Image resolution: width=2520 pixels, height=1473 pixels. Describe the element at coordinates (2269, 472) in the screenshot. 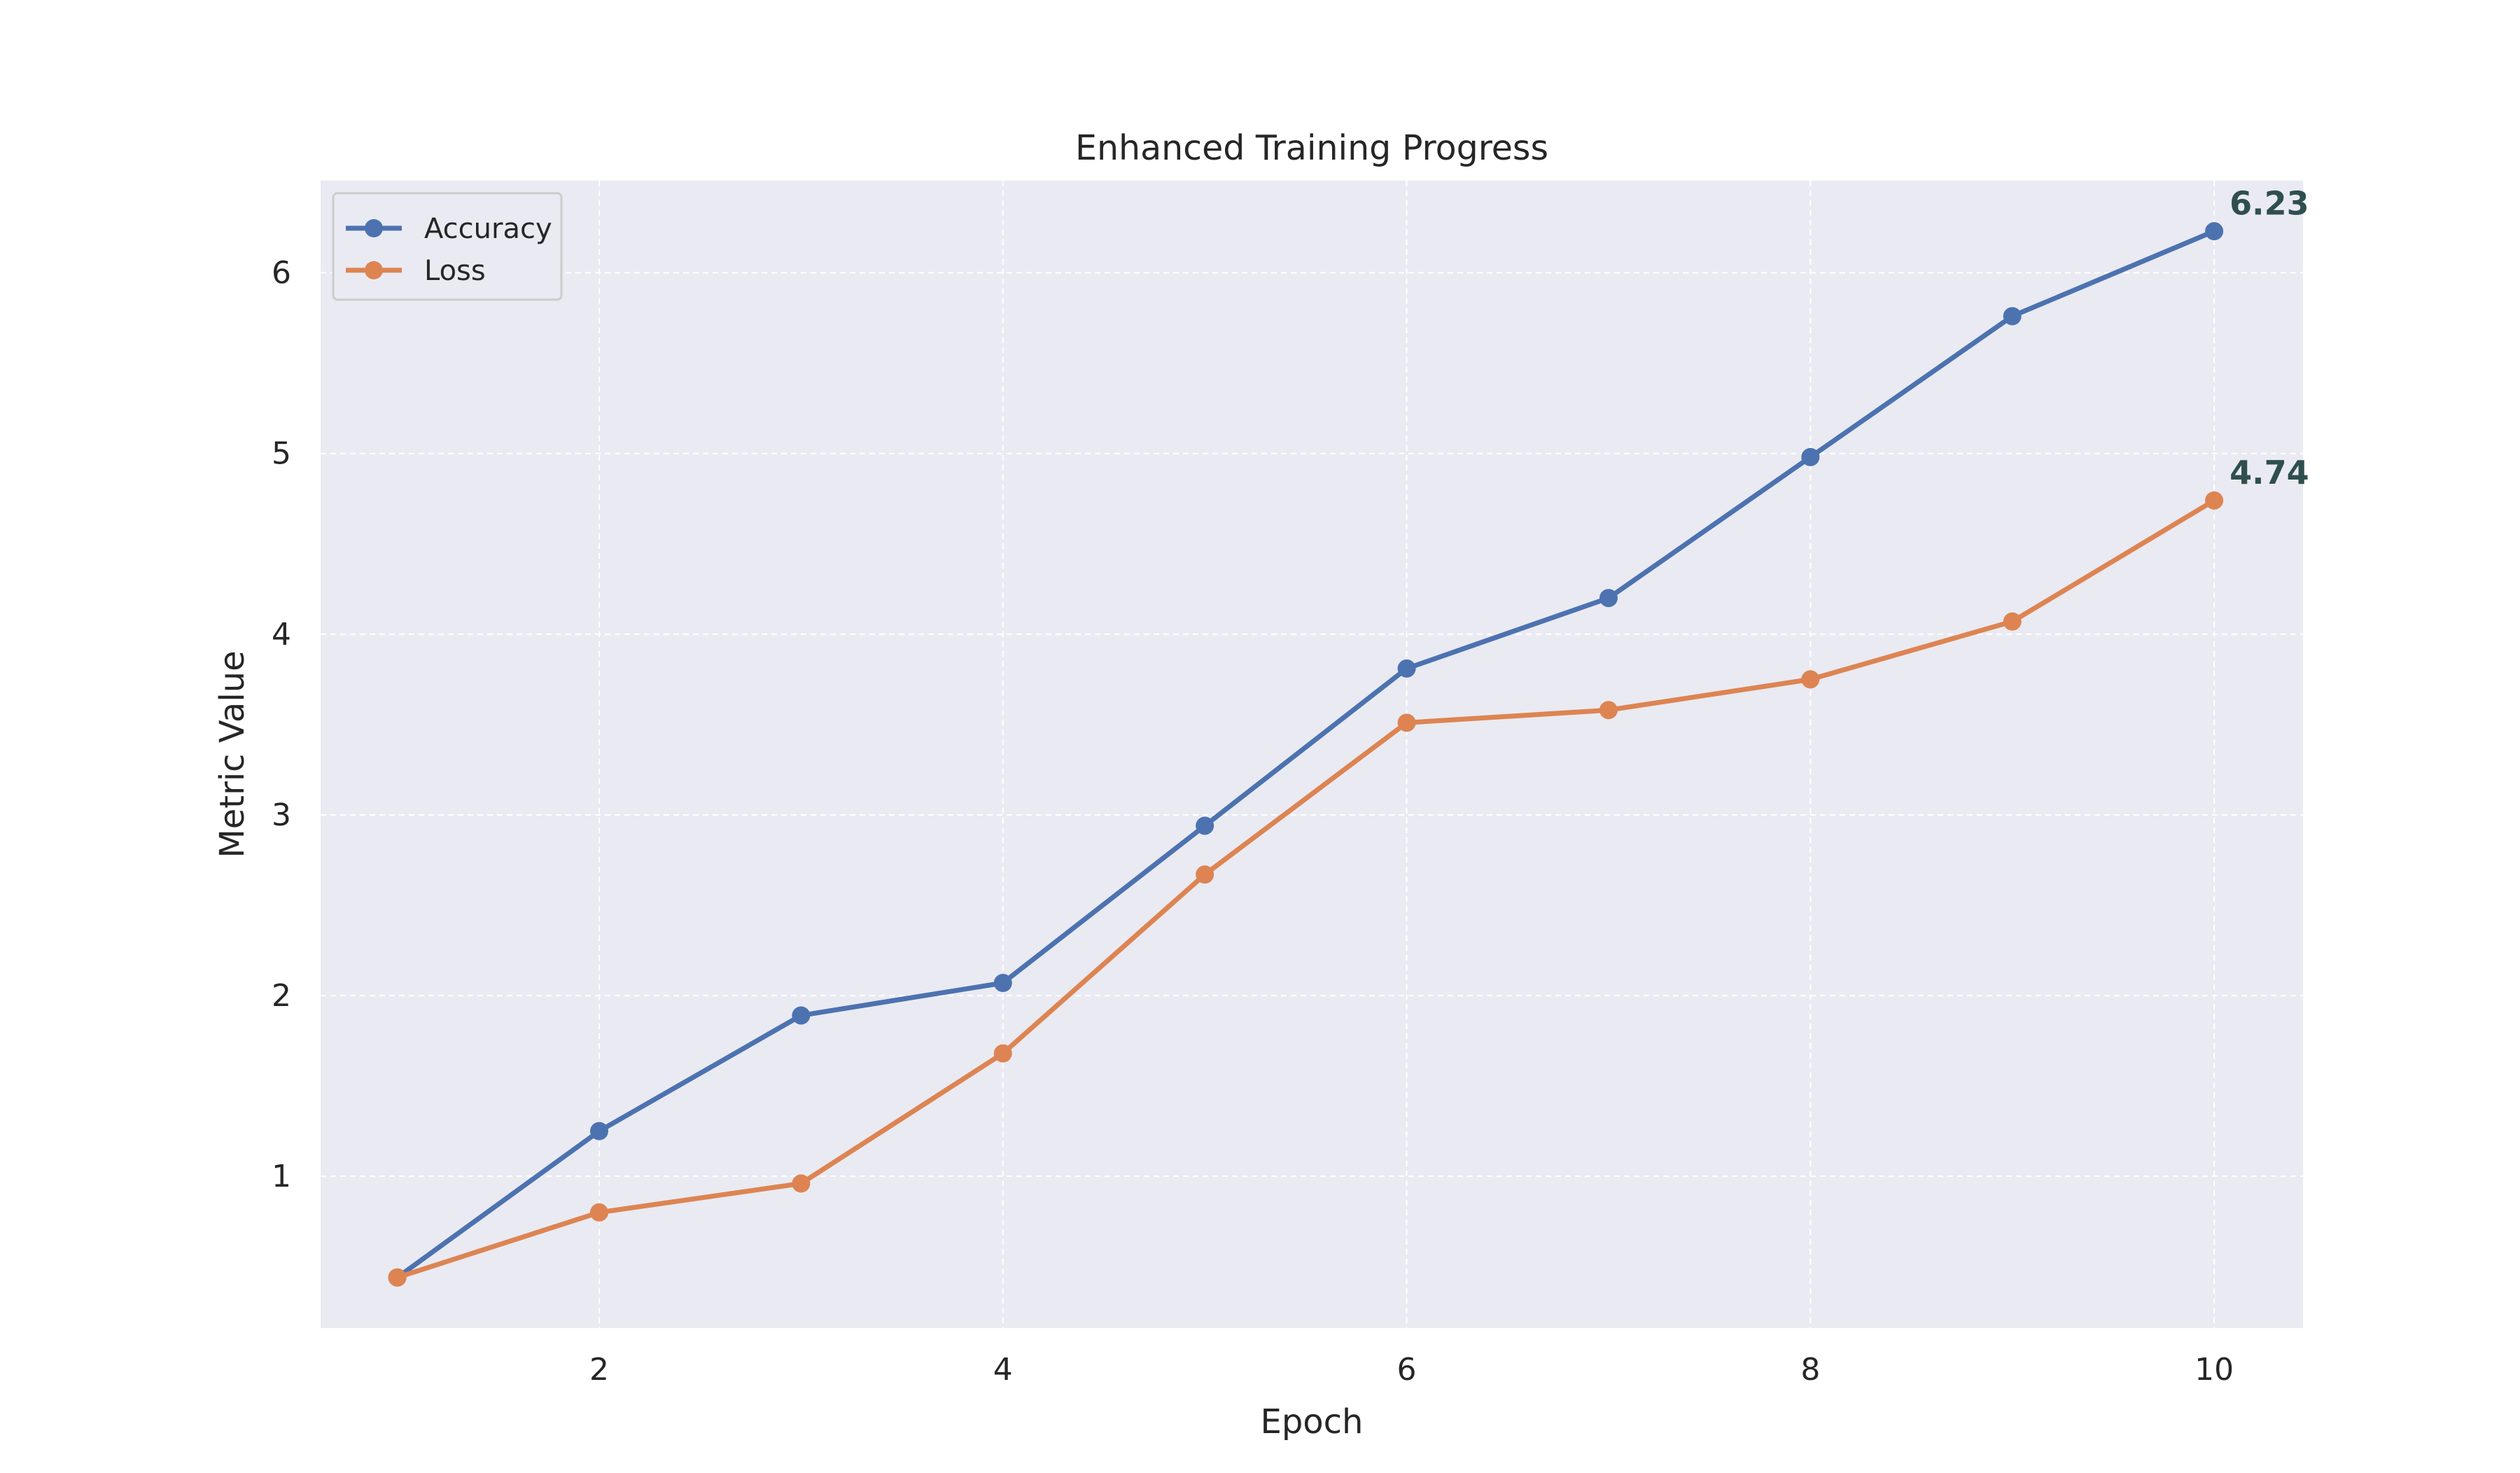

I see `end-value-label: 4.74` at that location.